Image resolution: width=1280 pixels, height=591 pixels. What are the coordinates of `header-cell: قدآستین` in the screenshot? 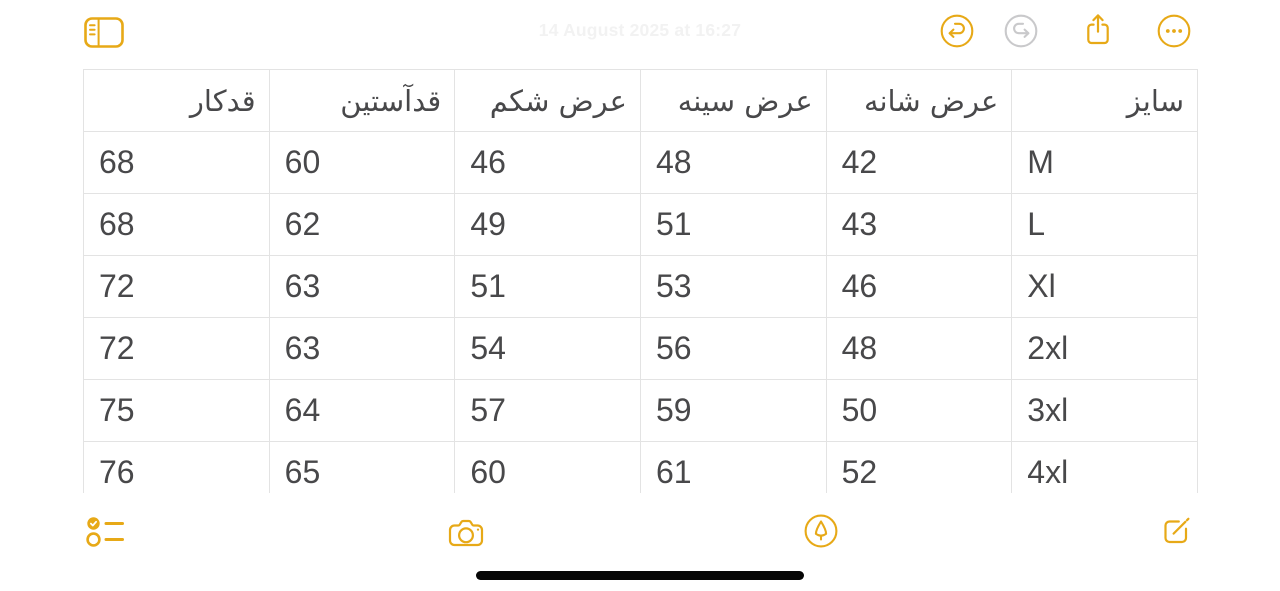 It's located at (362, 100).